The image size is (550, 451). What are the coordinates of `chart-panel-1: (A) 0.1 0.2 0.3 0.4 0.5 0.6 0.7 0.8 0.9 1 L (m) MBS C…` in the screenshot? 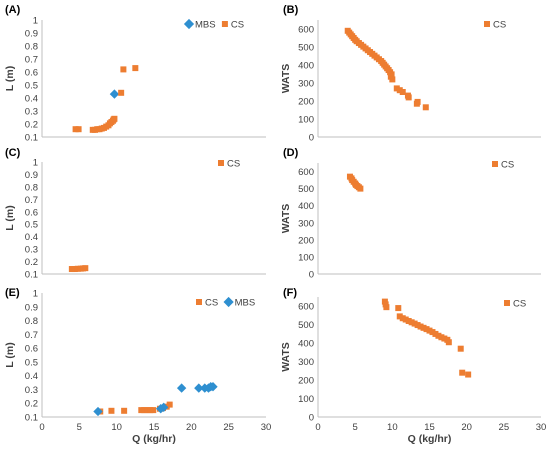 It's located at (135, 74).